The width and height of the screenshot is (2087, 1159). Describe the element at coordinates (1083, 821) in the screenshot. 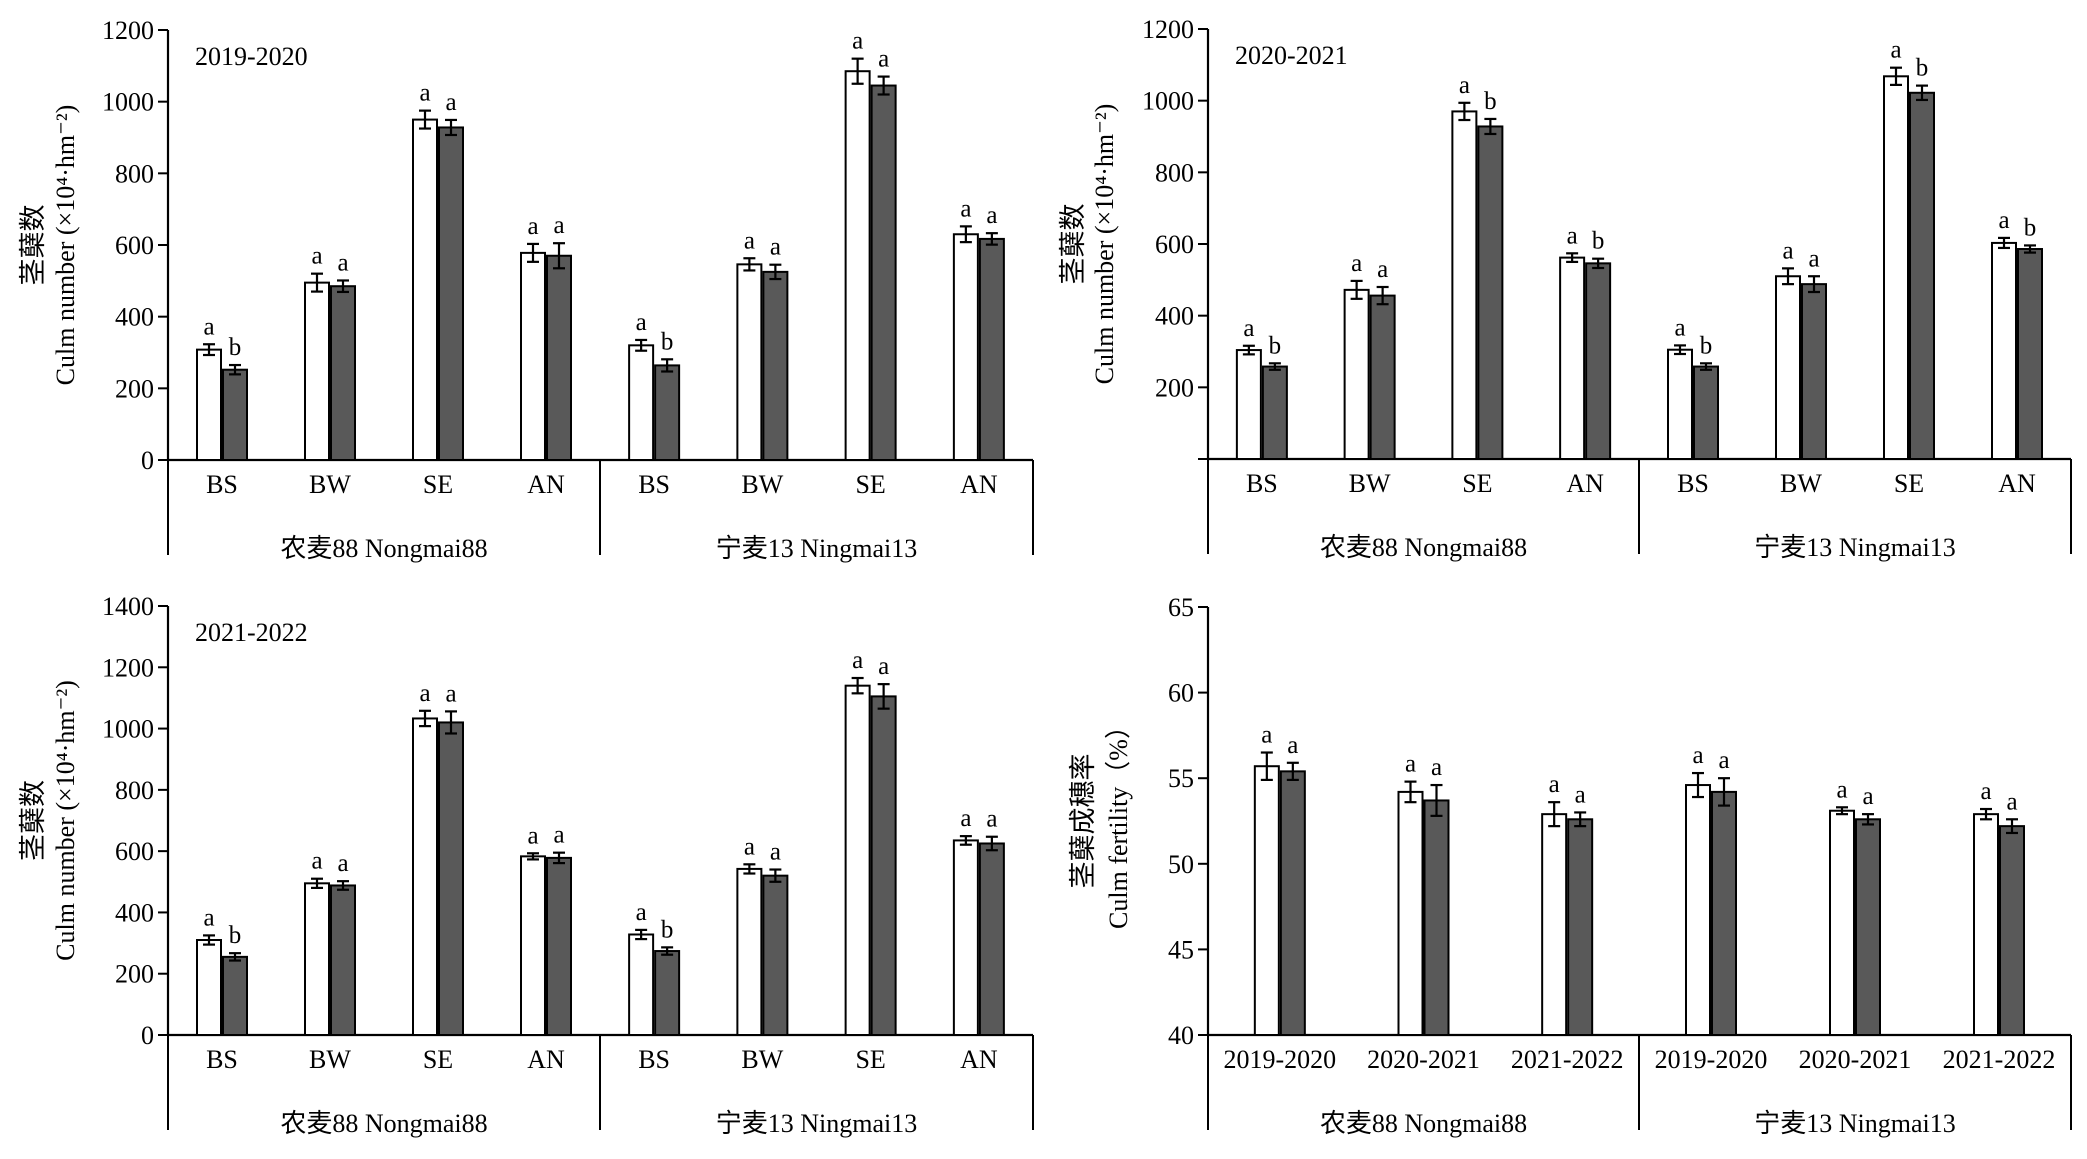

I see `y-axis-label-cn: 茎蘖成穗率` at that location.